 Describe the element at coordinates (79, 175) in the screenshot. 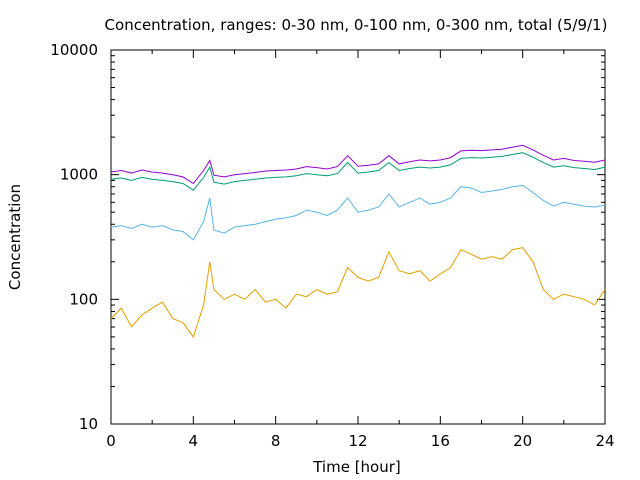

I see `y-tick-label: 1000` at that location.